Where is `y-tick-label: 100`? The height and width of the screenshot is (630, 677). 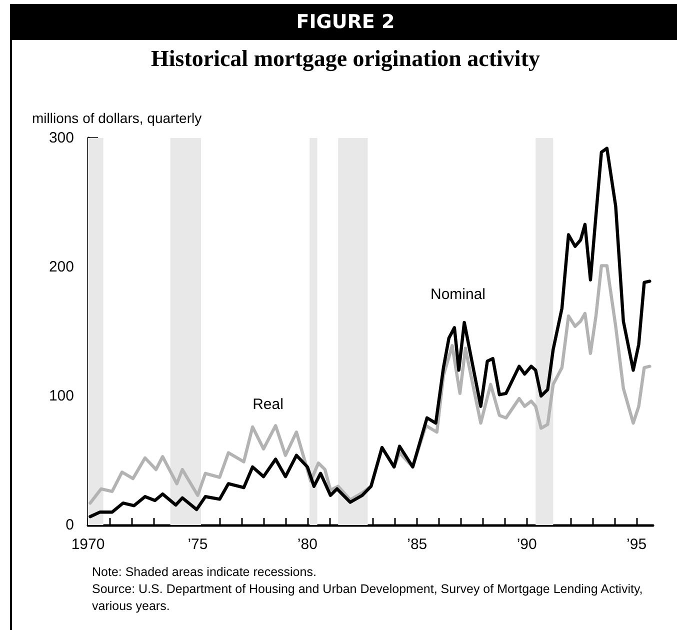
y-tick-label: 100 is located at coordinates (61, 396).